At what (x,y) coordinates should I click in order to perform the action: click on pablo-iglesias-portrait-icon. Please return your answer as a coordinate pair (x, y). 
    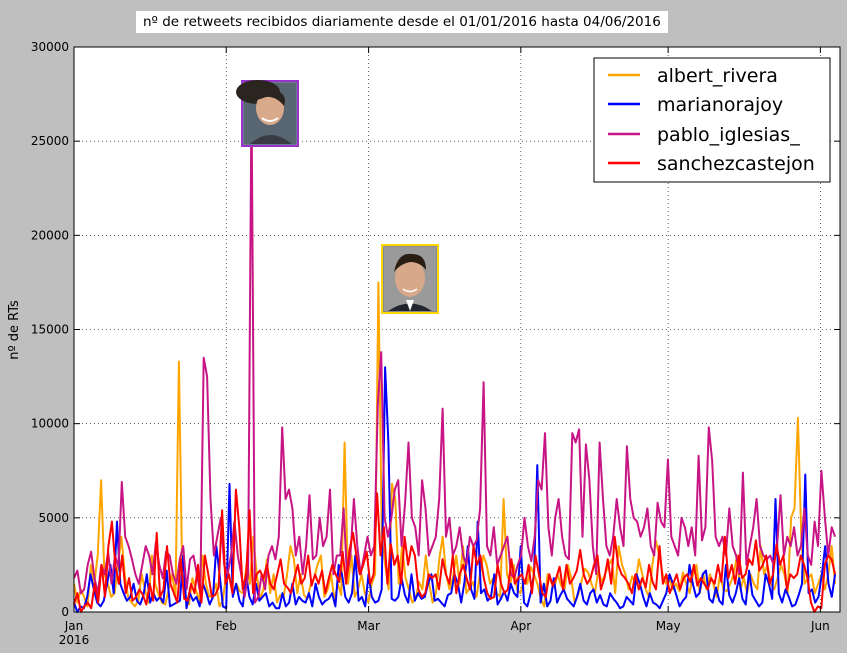
    Looking at the image, I should click on (267, 113).